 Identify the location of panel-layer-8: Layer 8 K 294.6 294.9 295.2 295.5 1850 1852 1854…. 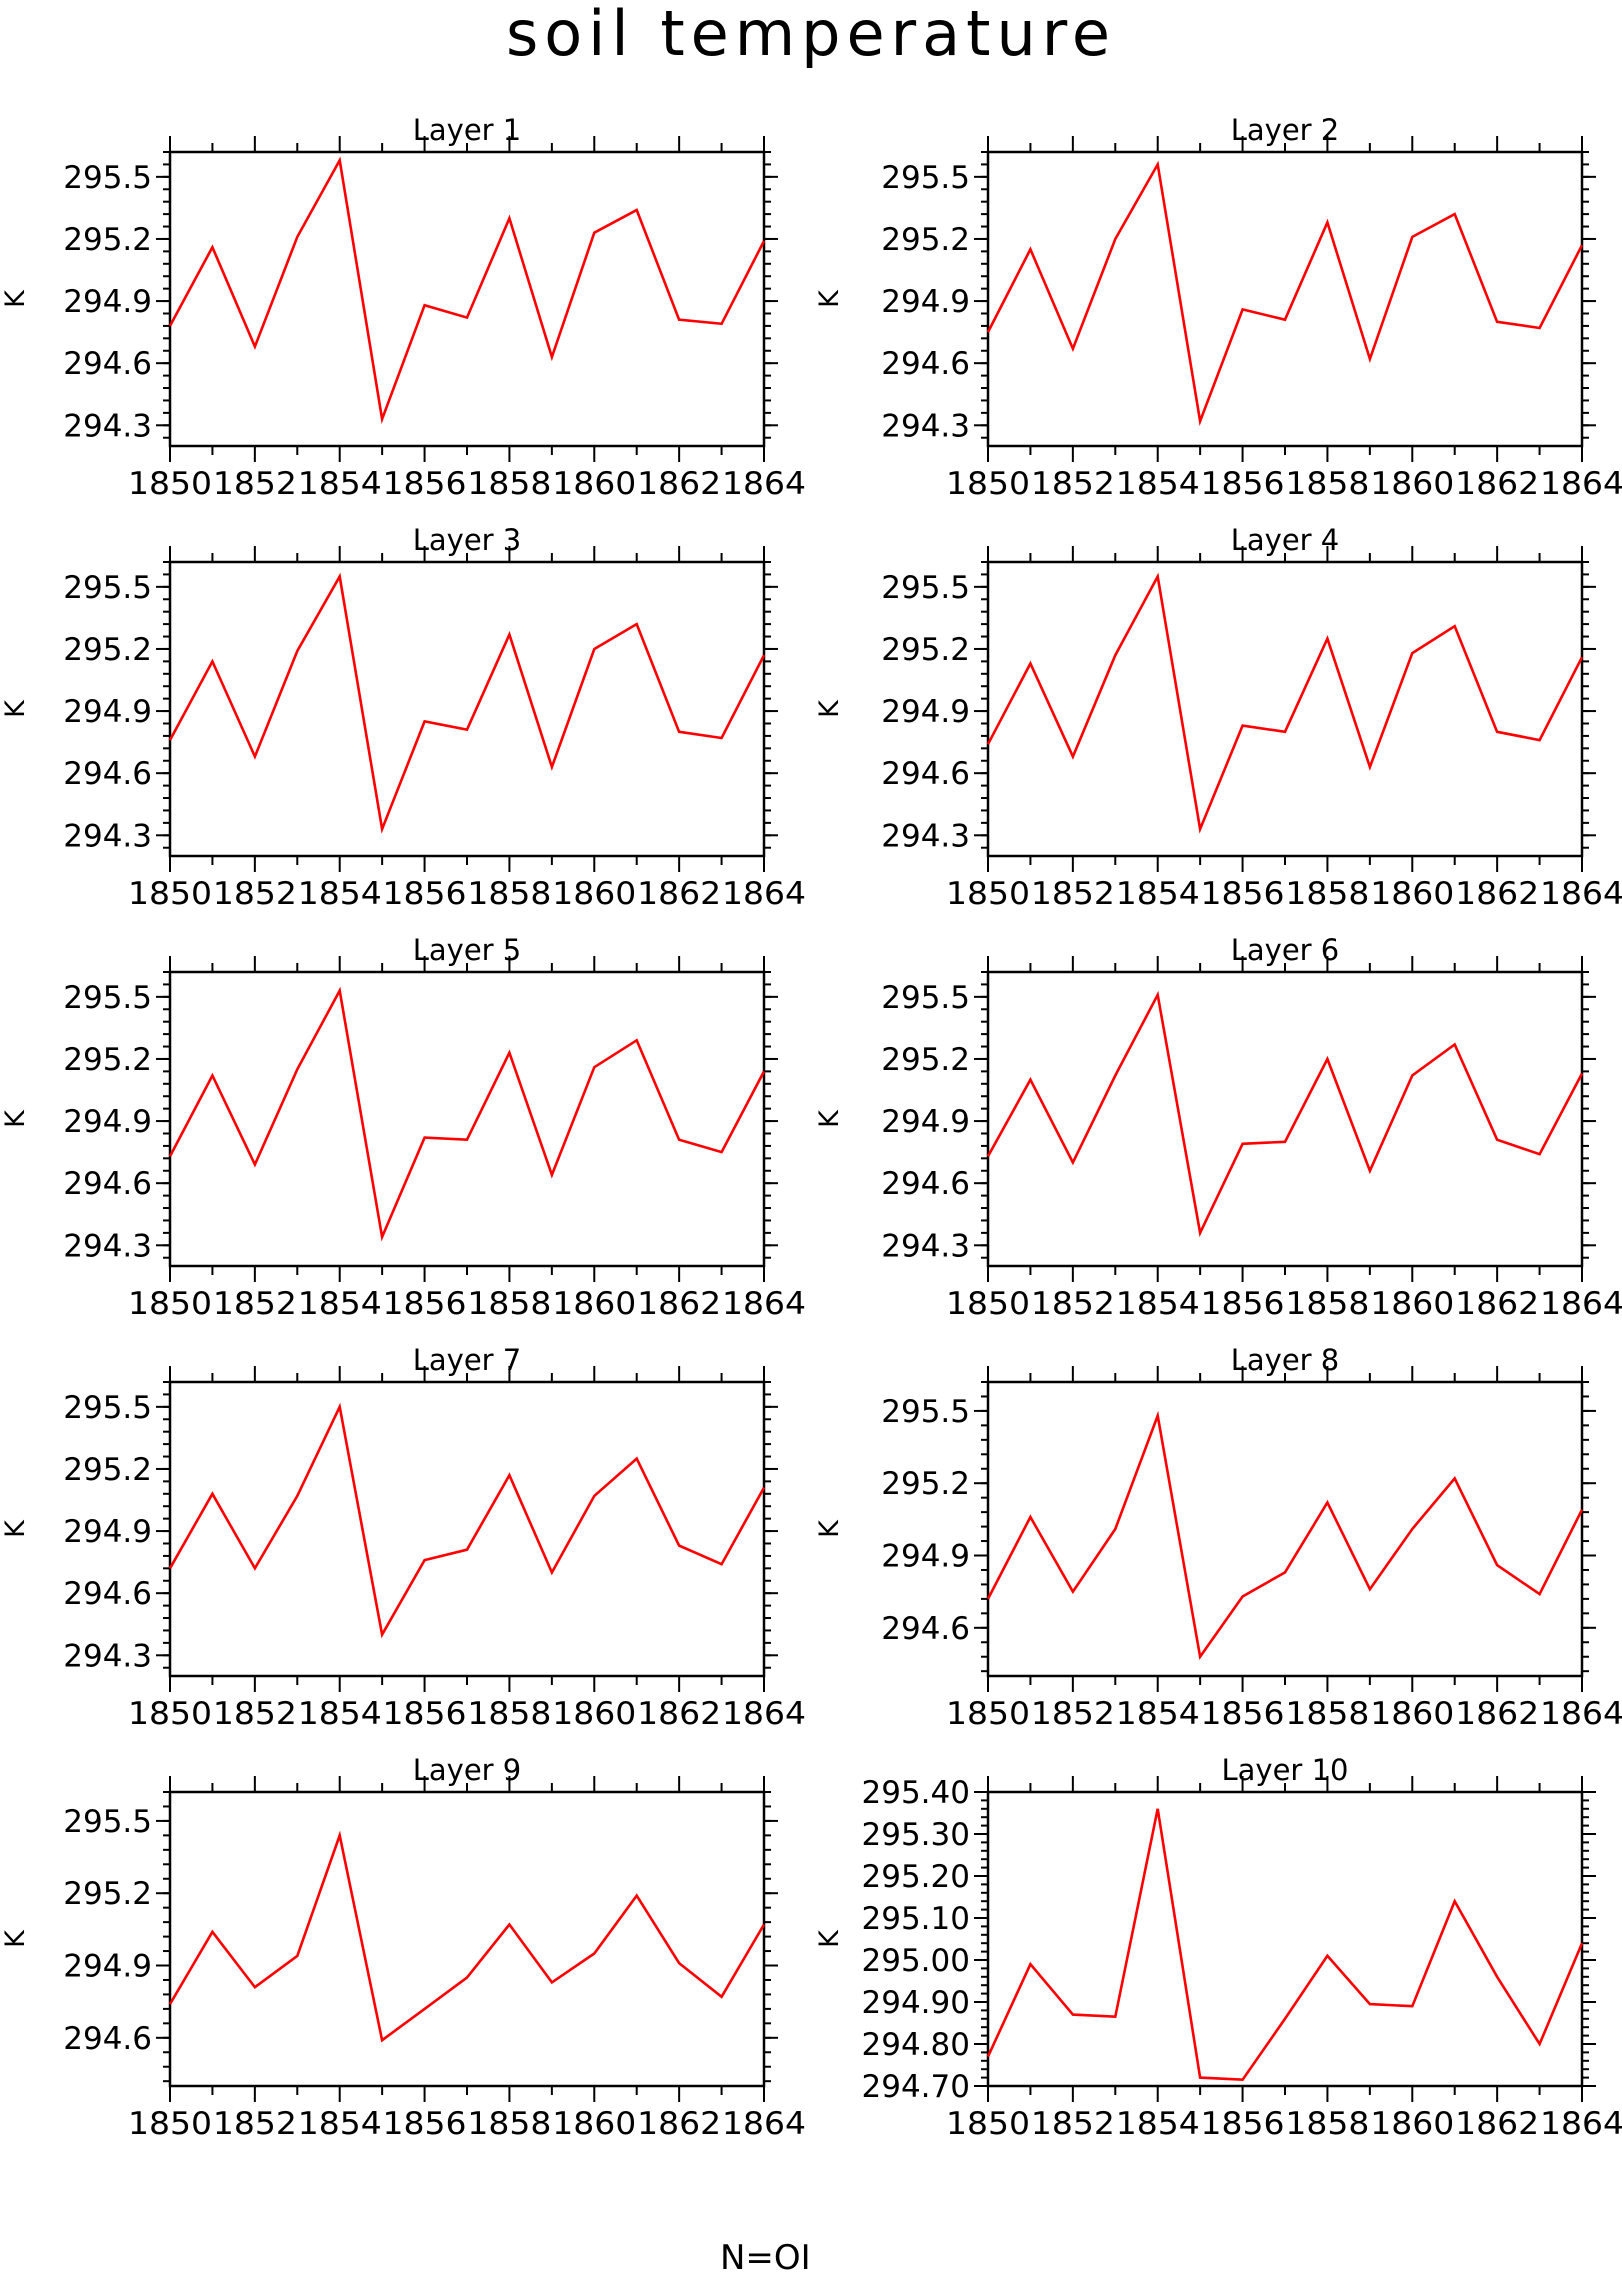
(1218, 1537).